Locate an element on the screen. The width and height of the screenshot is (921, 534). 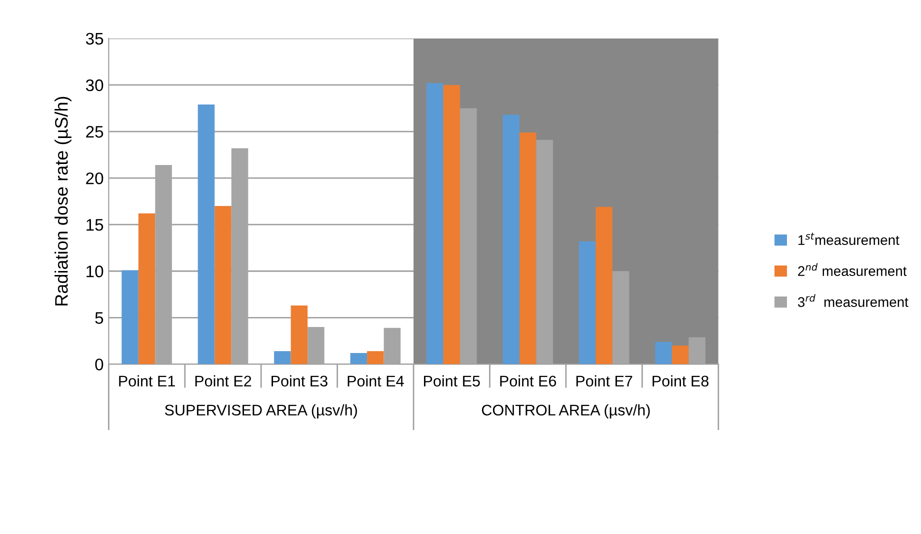
y-tick-label: 10 is located at coordinates (95, 272).